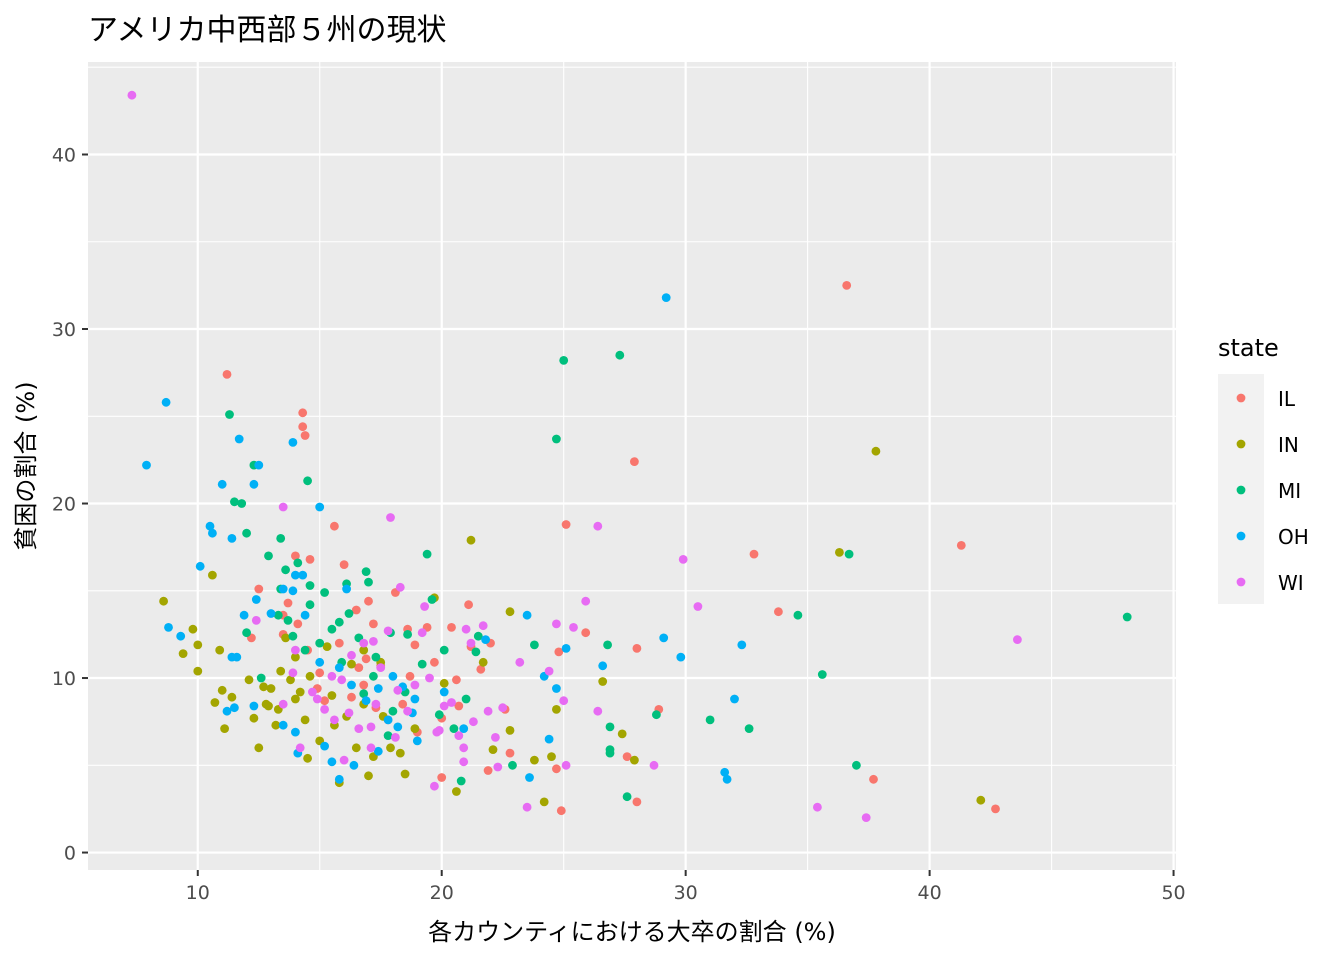 The height and width of the screenshot is (960, 1344). Describe the element at coordinates (64, 505) in the screenshot. I see `y-tick-label: 20` at that location.